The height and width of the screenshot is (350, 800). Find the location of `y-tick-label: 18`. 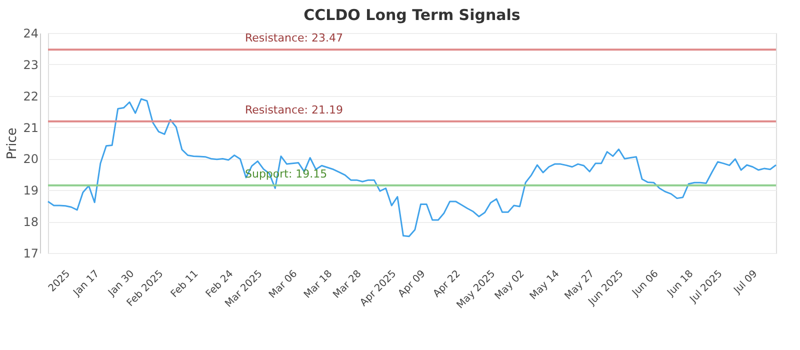

y-tick-label: 18 is located at coordinates (30, 222).